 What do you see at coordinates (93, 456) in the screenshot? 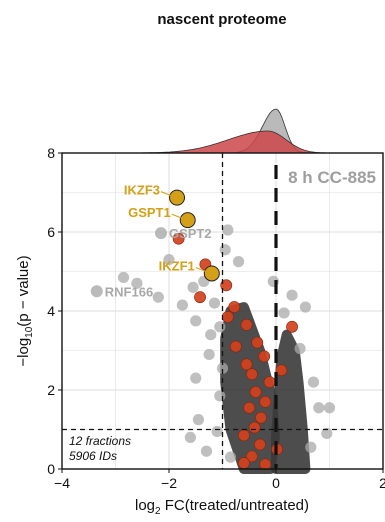
I see `annotation-ids: 5906 IDs` at bounding box center [93, 456].